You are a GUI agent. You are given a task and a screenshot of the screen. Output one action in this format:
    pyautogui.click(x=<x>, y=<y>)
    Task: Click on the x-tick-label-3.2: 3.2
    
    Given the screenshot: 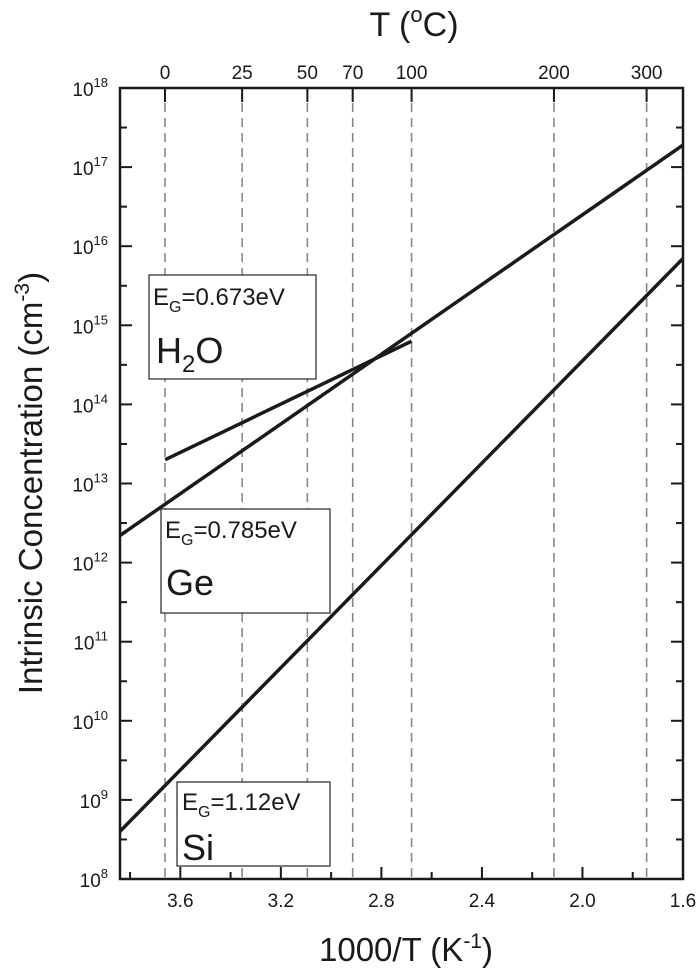 What is the action you would take?
    pyautogui.click(x=281, y=901)
    